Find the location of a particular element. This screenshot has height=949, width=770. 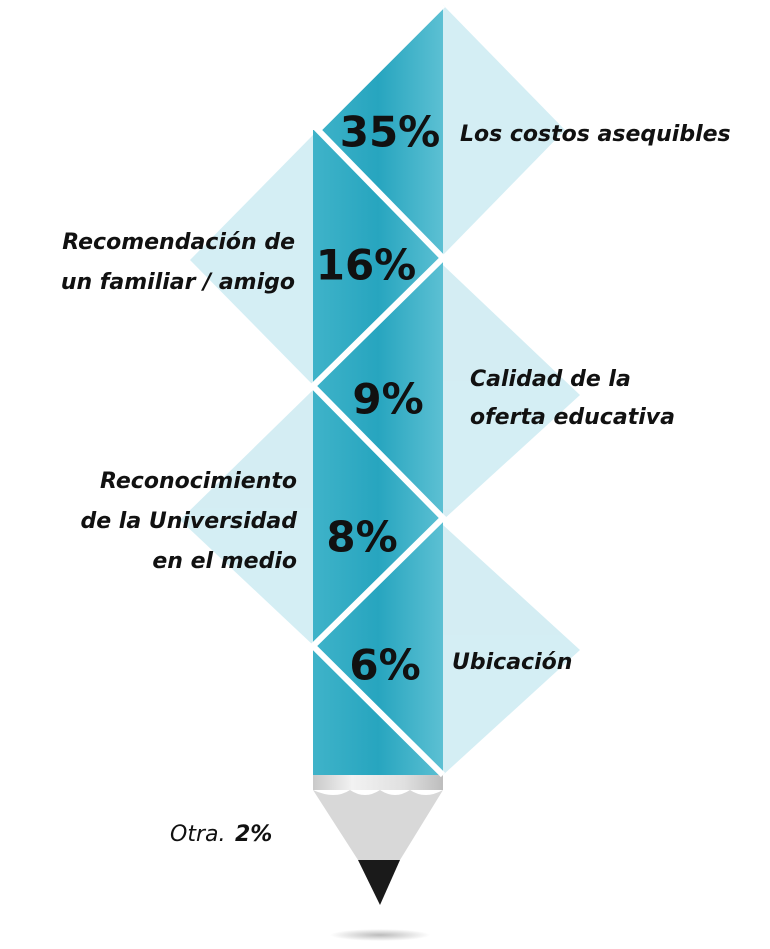

label: Ubicación is located at coordinates (512, 662).